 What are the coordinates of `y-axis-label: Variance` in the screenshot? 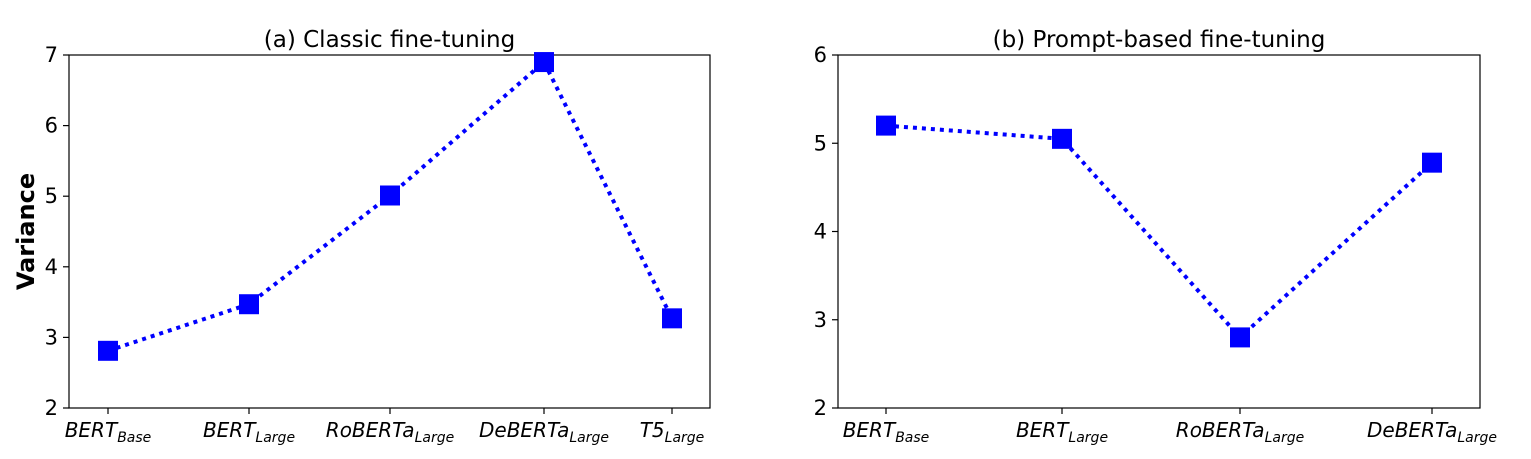 It's located at (26, 231).